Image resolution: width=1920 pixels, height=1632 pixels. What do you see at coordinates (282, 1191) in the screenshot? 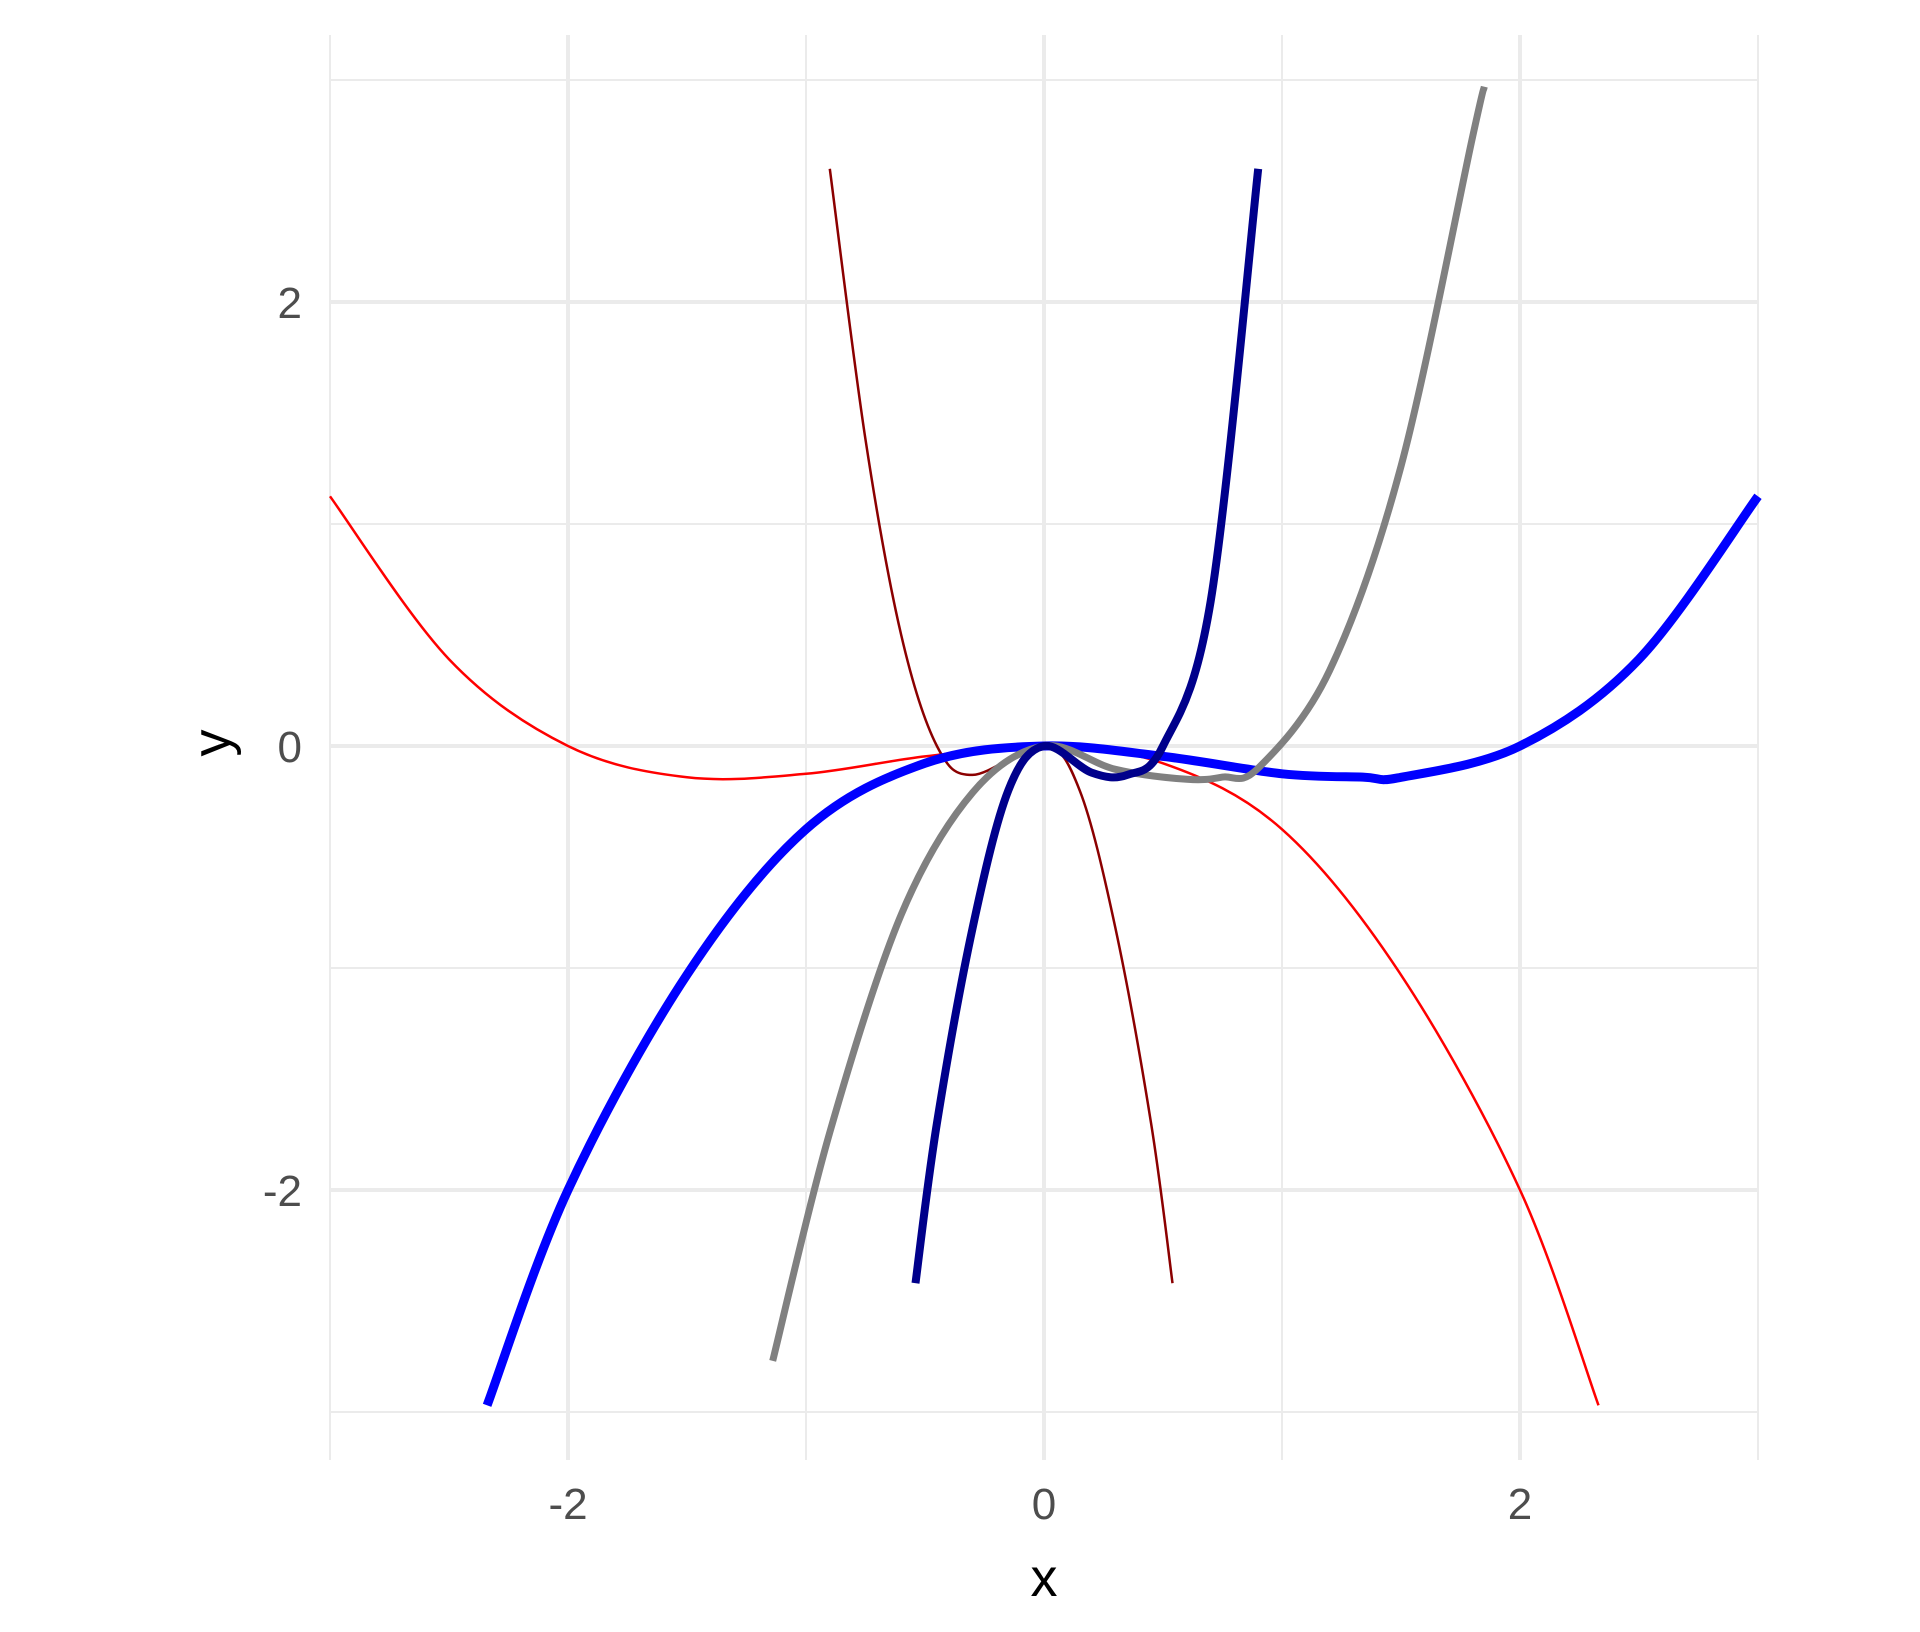
I see `y-tick-label: -2` at bounding box center [282, 1191].